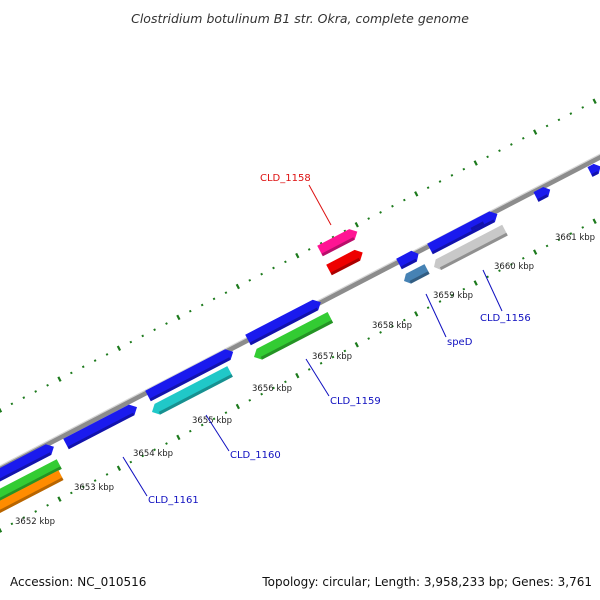 The image size is (600, 600). I want to click on gene-label-cld-1159: CLD_1159, so click(355, 401).